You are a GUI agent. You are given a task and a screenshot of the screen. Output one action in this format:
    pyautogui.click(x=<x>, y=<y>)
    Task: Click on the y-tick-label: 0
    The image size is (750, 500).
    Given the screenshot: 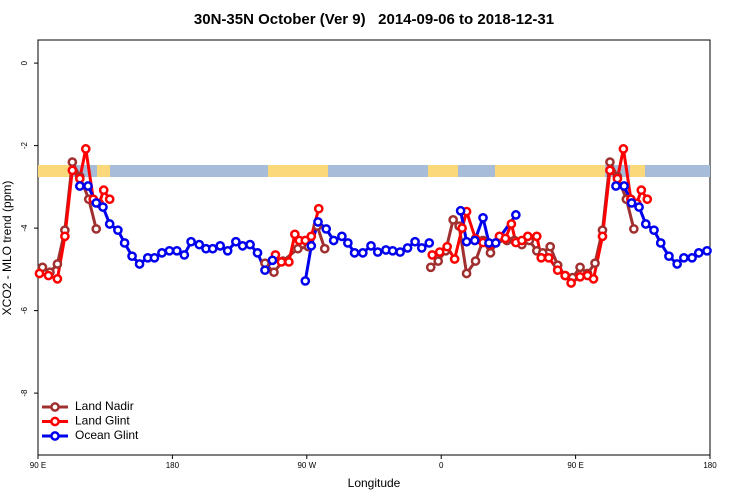 What is the action you would take?
    pyautogui.click(x=24, y=62)
    